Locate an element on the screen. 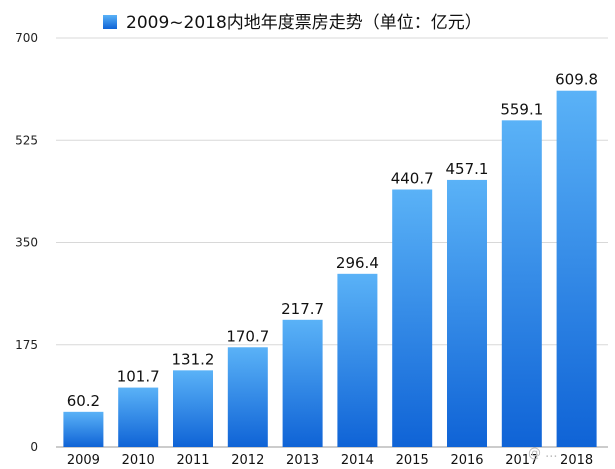 The image size is (615, 469). y-tick-label: 350 is located at coordinates (26, 243).